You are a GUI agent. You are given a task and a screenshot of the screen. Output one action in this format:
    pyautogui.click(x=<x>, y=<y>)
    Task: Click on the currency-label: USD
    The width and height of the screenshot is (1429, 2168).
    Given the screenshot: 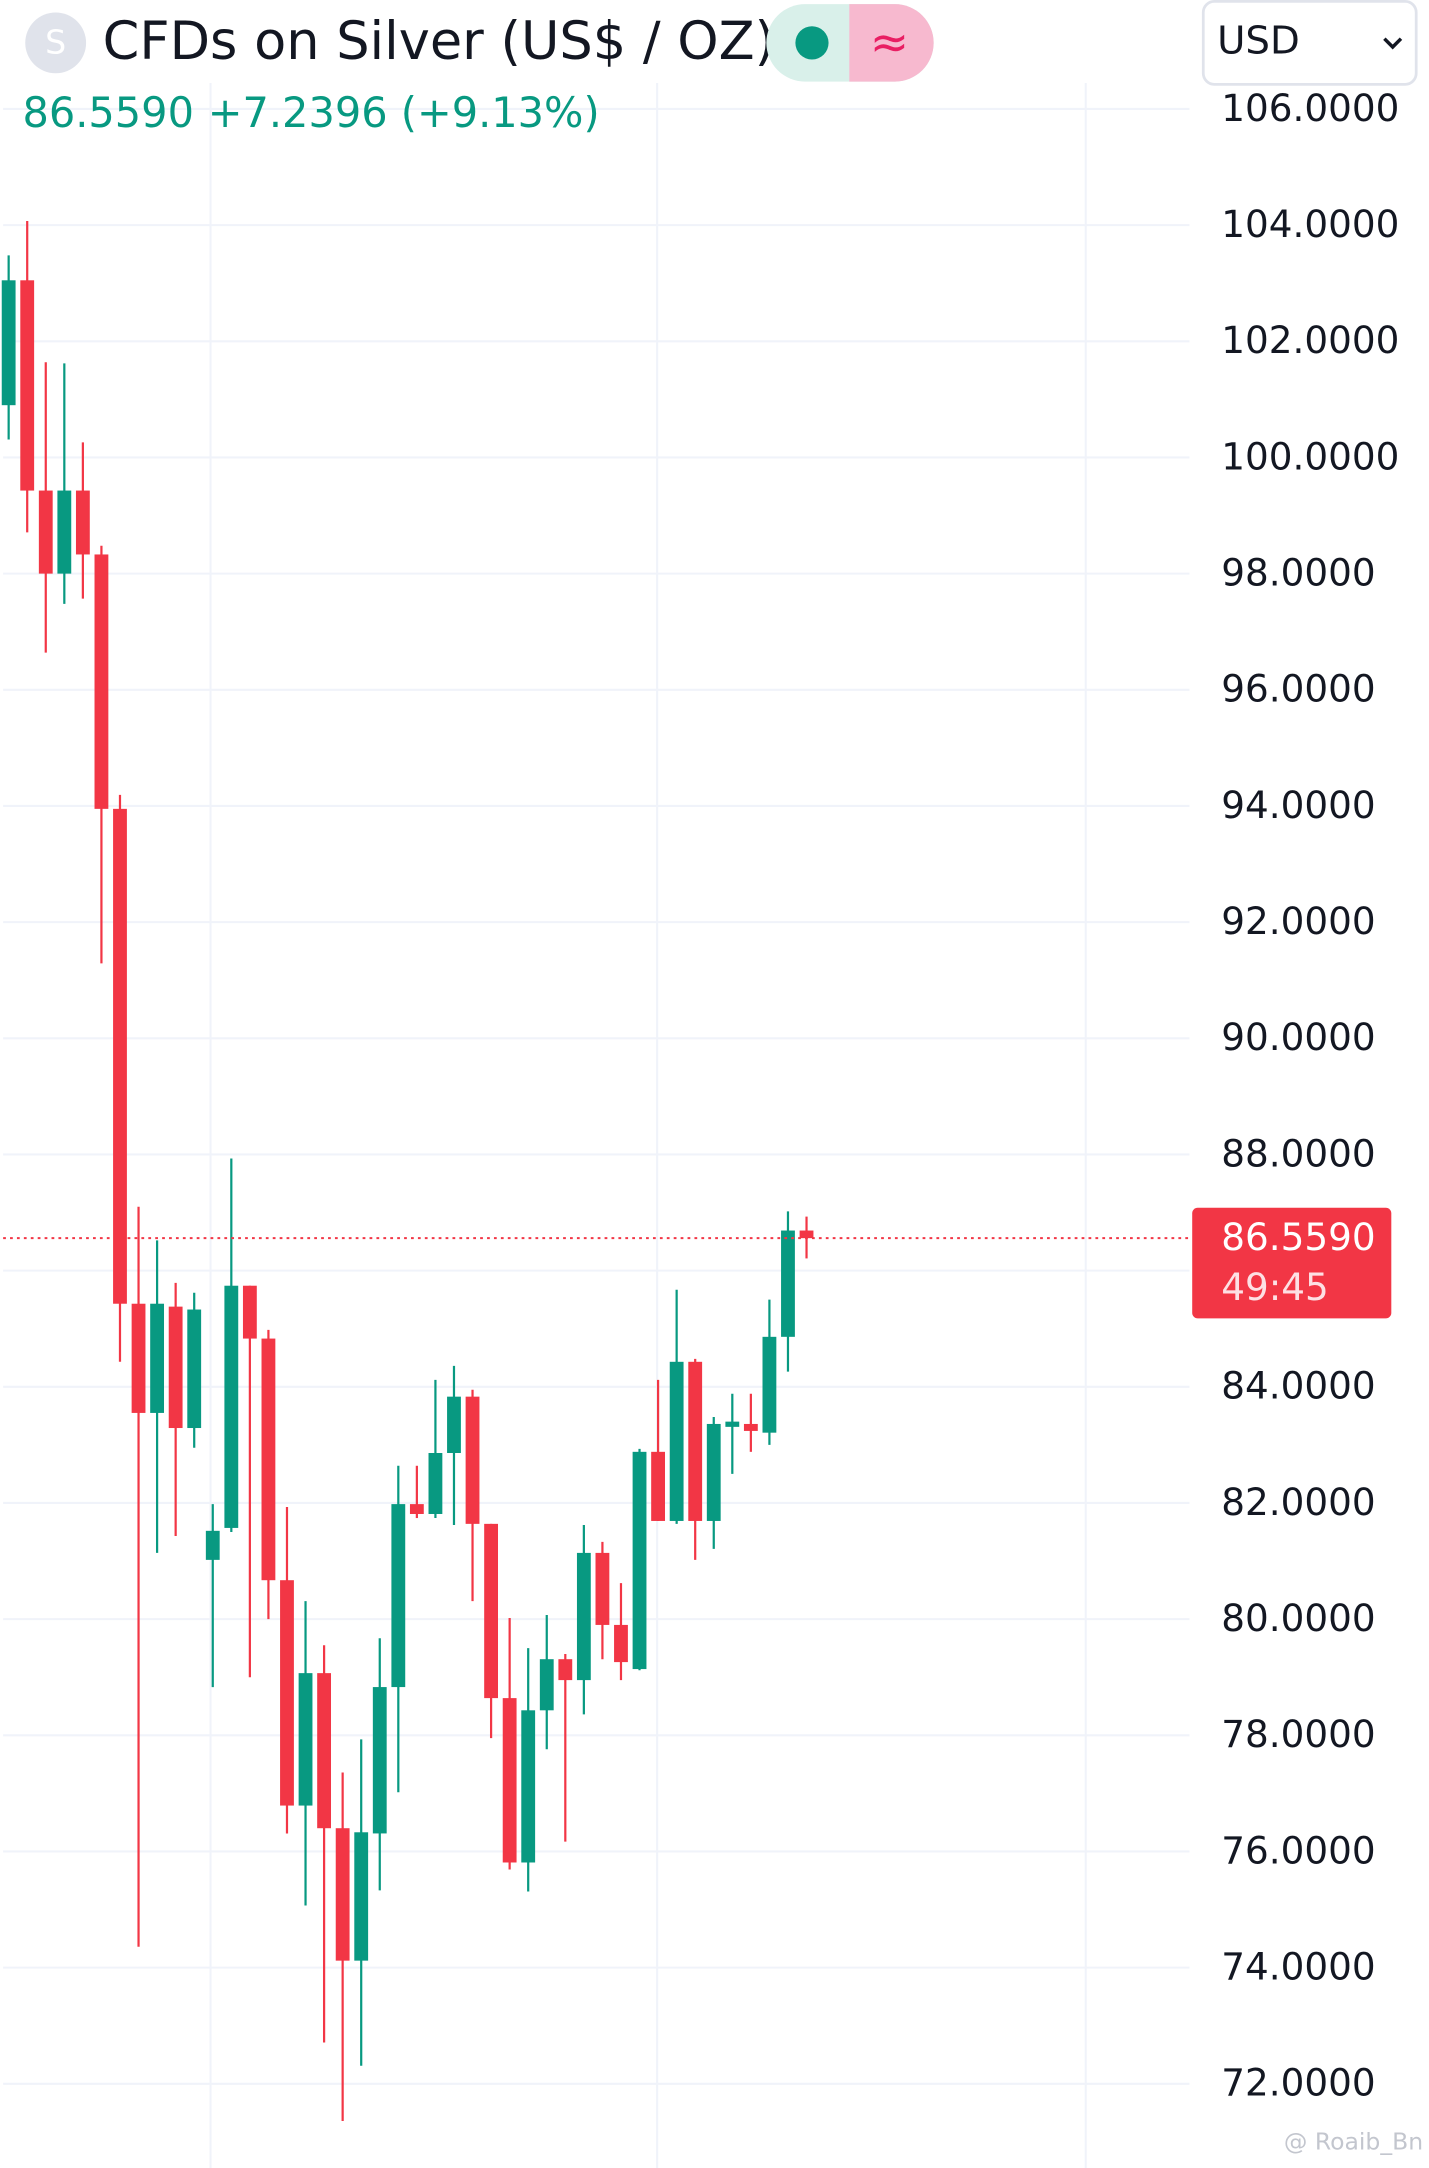 What is the action you would take?
    pyautogui.click(x=1258, y=40)
    